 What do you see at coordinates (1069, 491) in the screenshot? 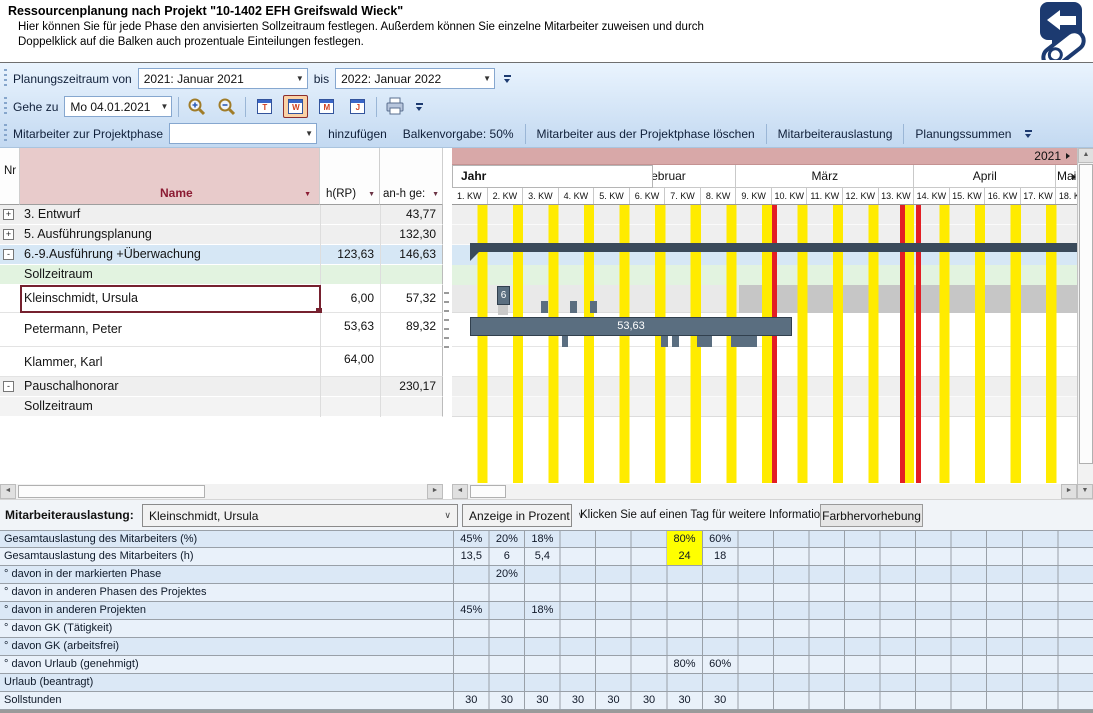
I see `scroll-right-icon: ►` at bounding box center [1069, 491].